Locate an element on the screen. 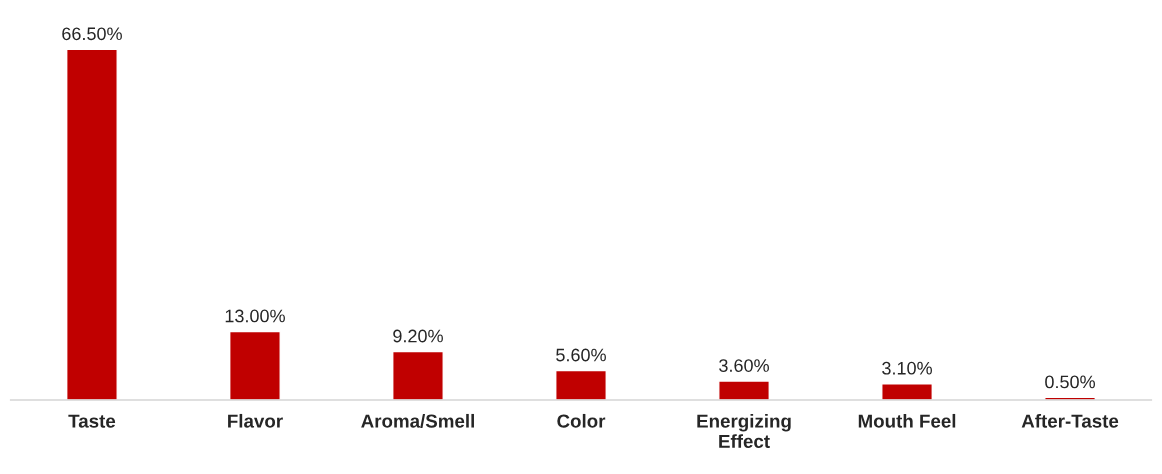 This screenshot has height=474, width=1162. x-tick-label: Mouth Feel is located at coordinates (907, 420).